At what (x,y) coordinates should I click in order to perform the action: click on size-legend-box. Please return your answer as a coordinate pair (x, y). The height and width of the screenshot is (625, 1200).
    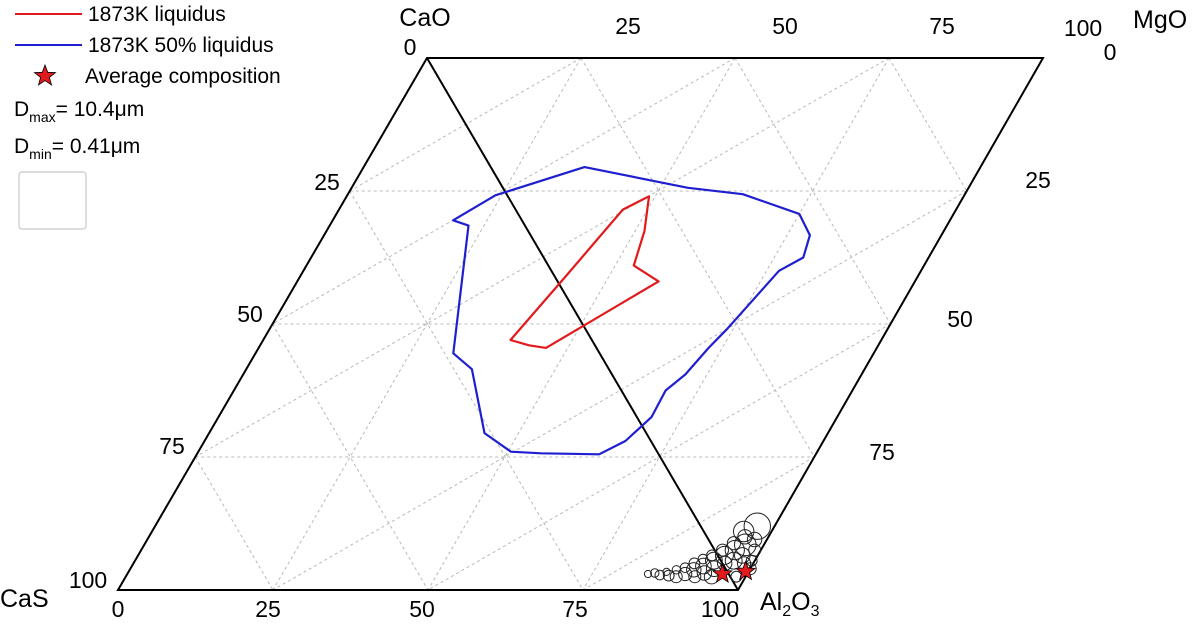
    Looking at the image, I should click on (52, 200).